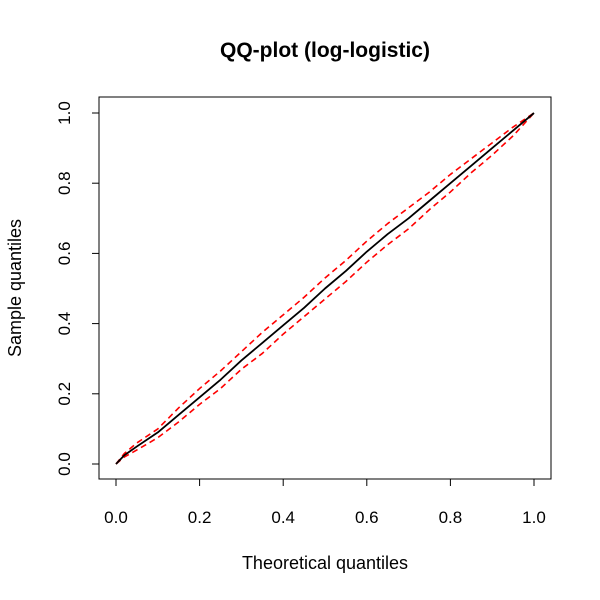 This screenshot has height=600, width=600. Describe the element at coordinates (64, 464) in the screenshot. I see `y-tick-label: 0.0` at that location.